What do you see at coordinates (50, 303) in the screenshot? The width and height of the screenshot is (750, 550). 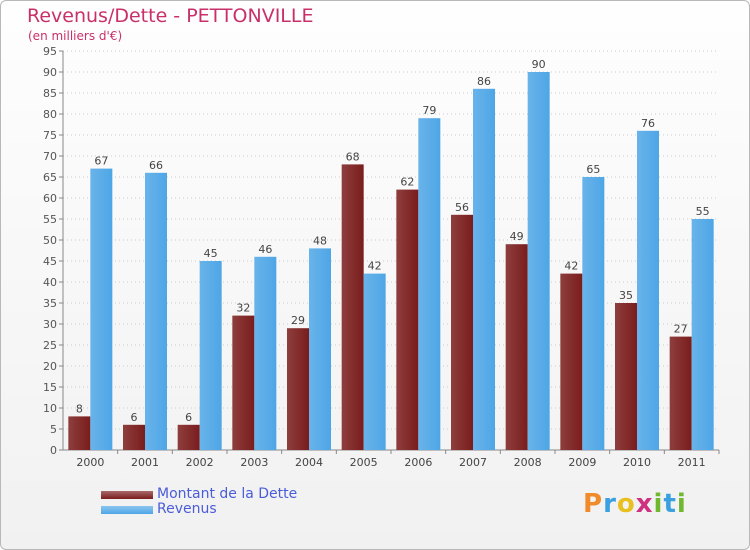 I see `y-tick-label: 35` at bounding box center [50, 303].